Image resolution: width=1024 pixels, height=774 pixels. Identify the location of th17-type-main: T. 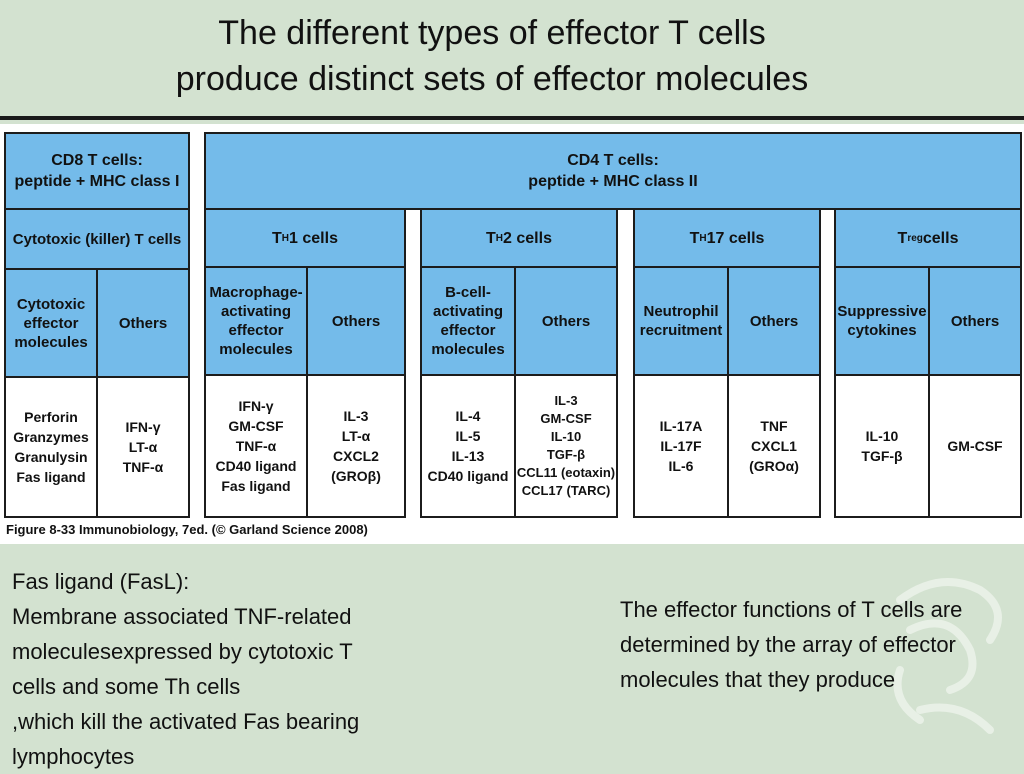
(694, 238).